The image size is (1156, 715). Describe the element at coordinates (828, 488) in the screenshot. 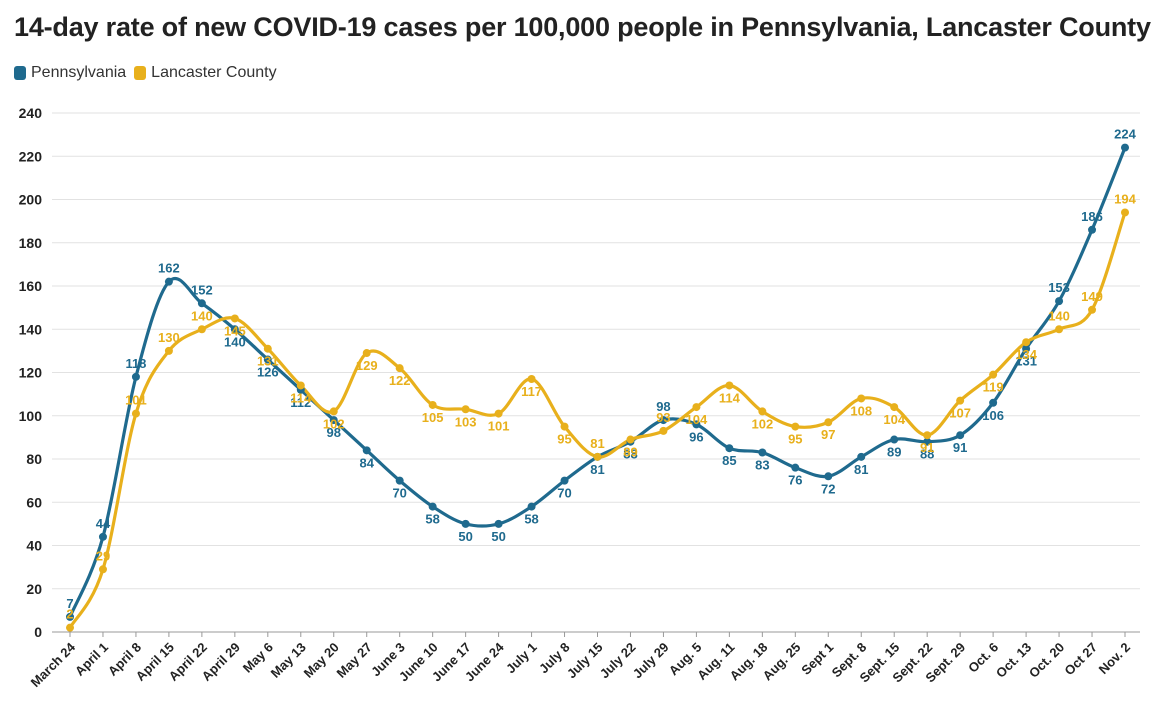

I see `data-label-pennsylvania: 72` at that location.